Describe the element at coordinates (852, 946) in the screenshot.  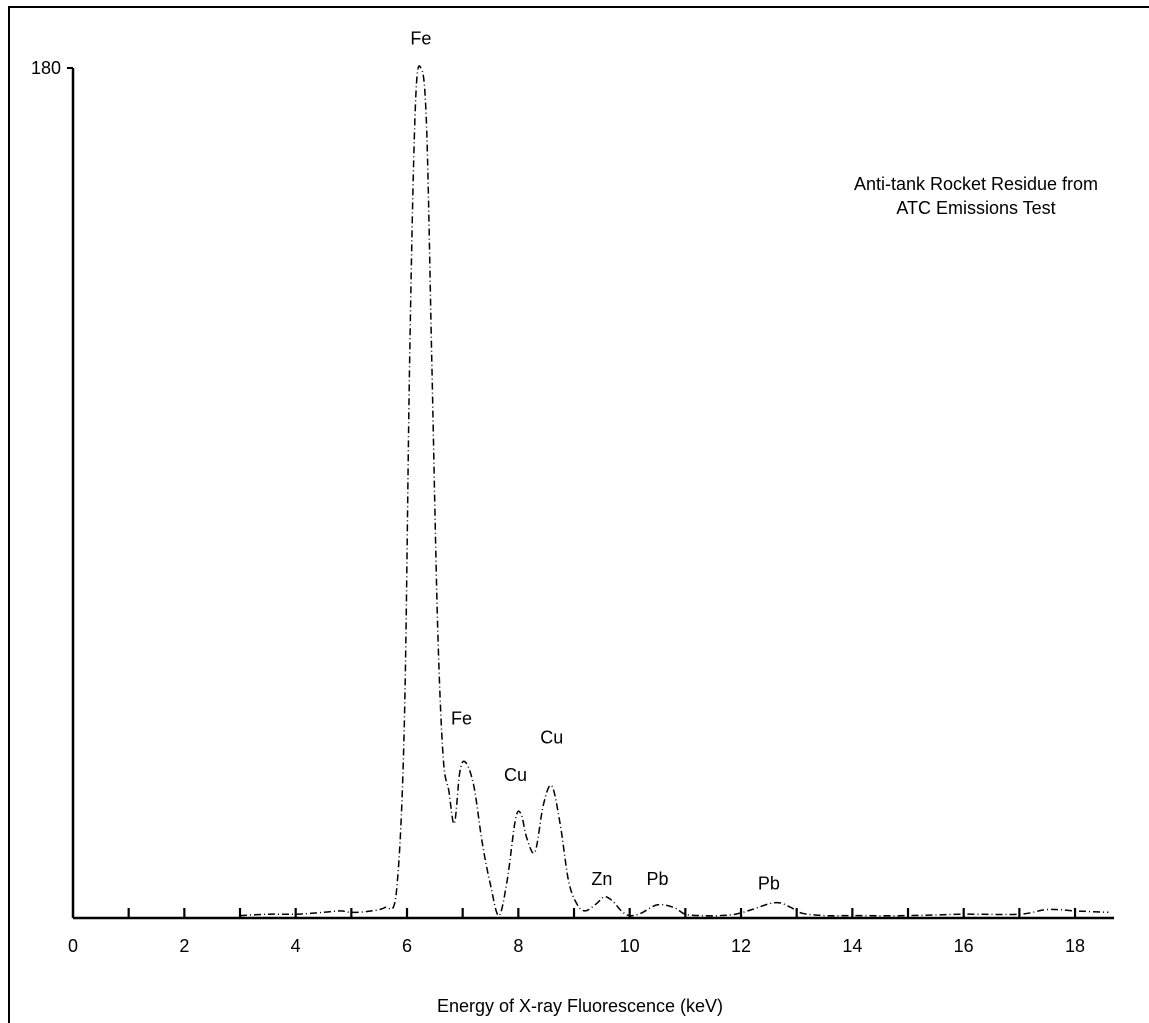
I see `x-tick-label: 14` at that location.